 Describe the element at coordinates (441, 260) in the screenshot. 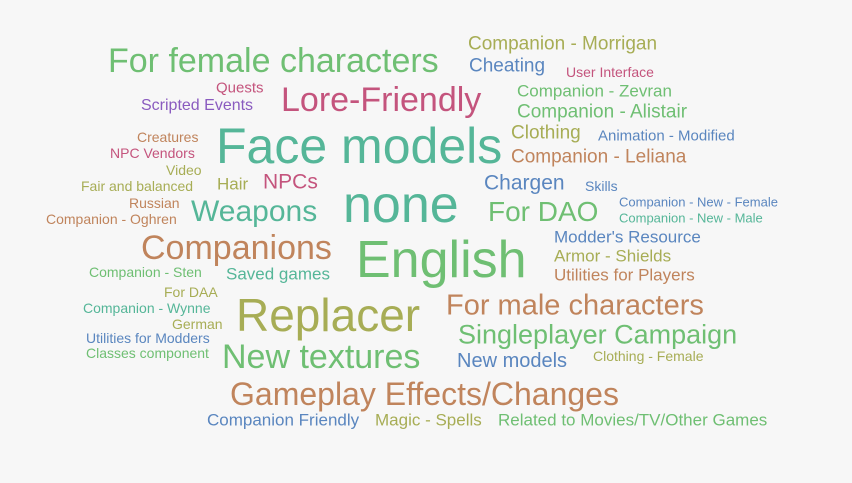

I see `cloud-word: English` at that location.